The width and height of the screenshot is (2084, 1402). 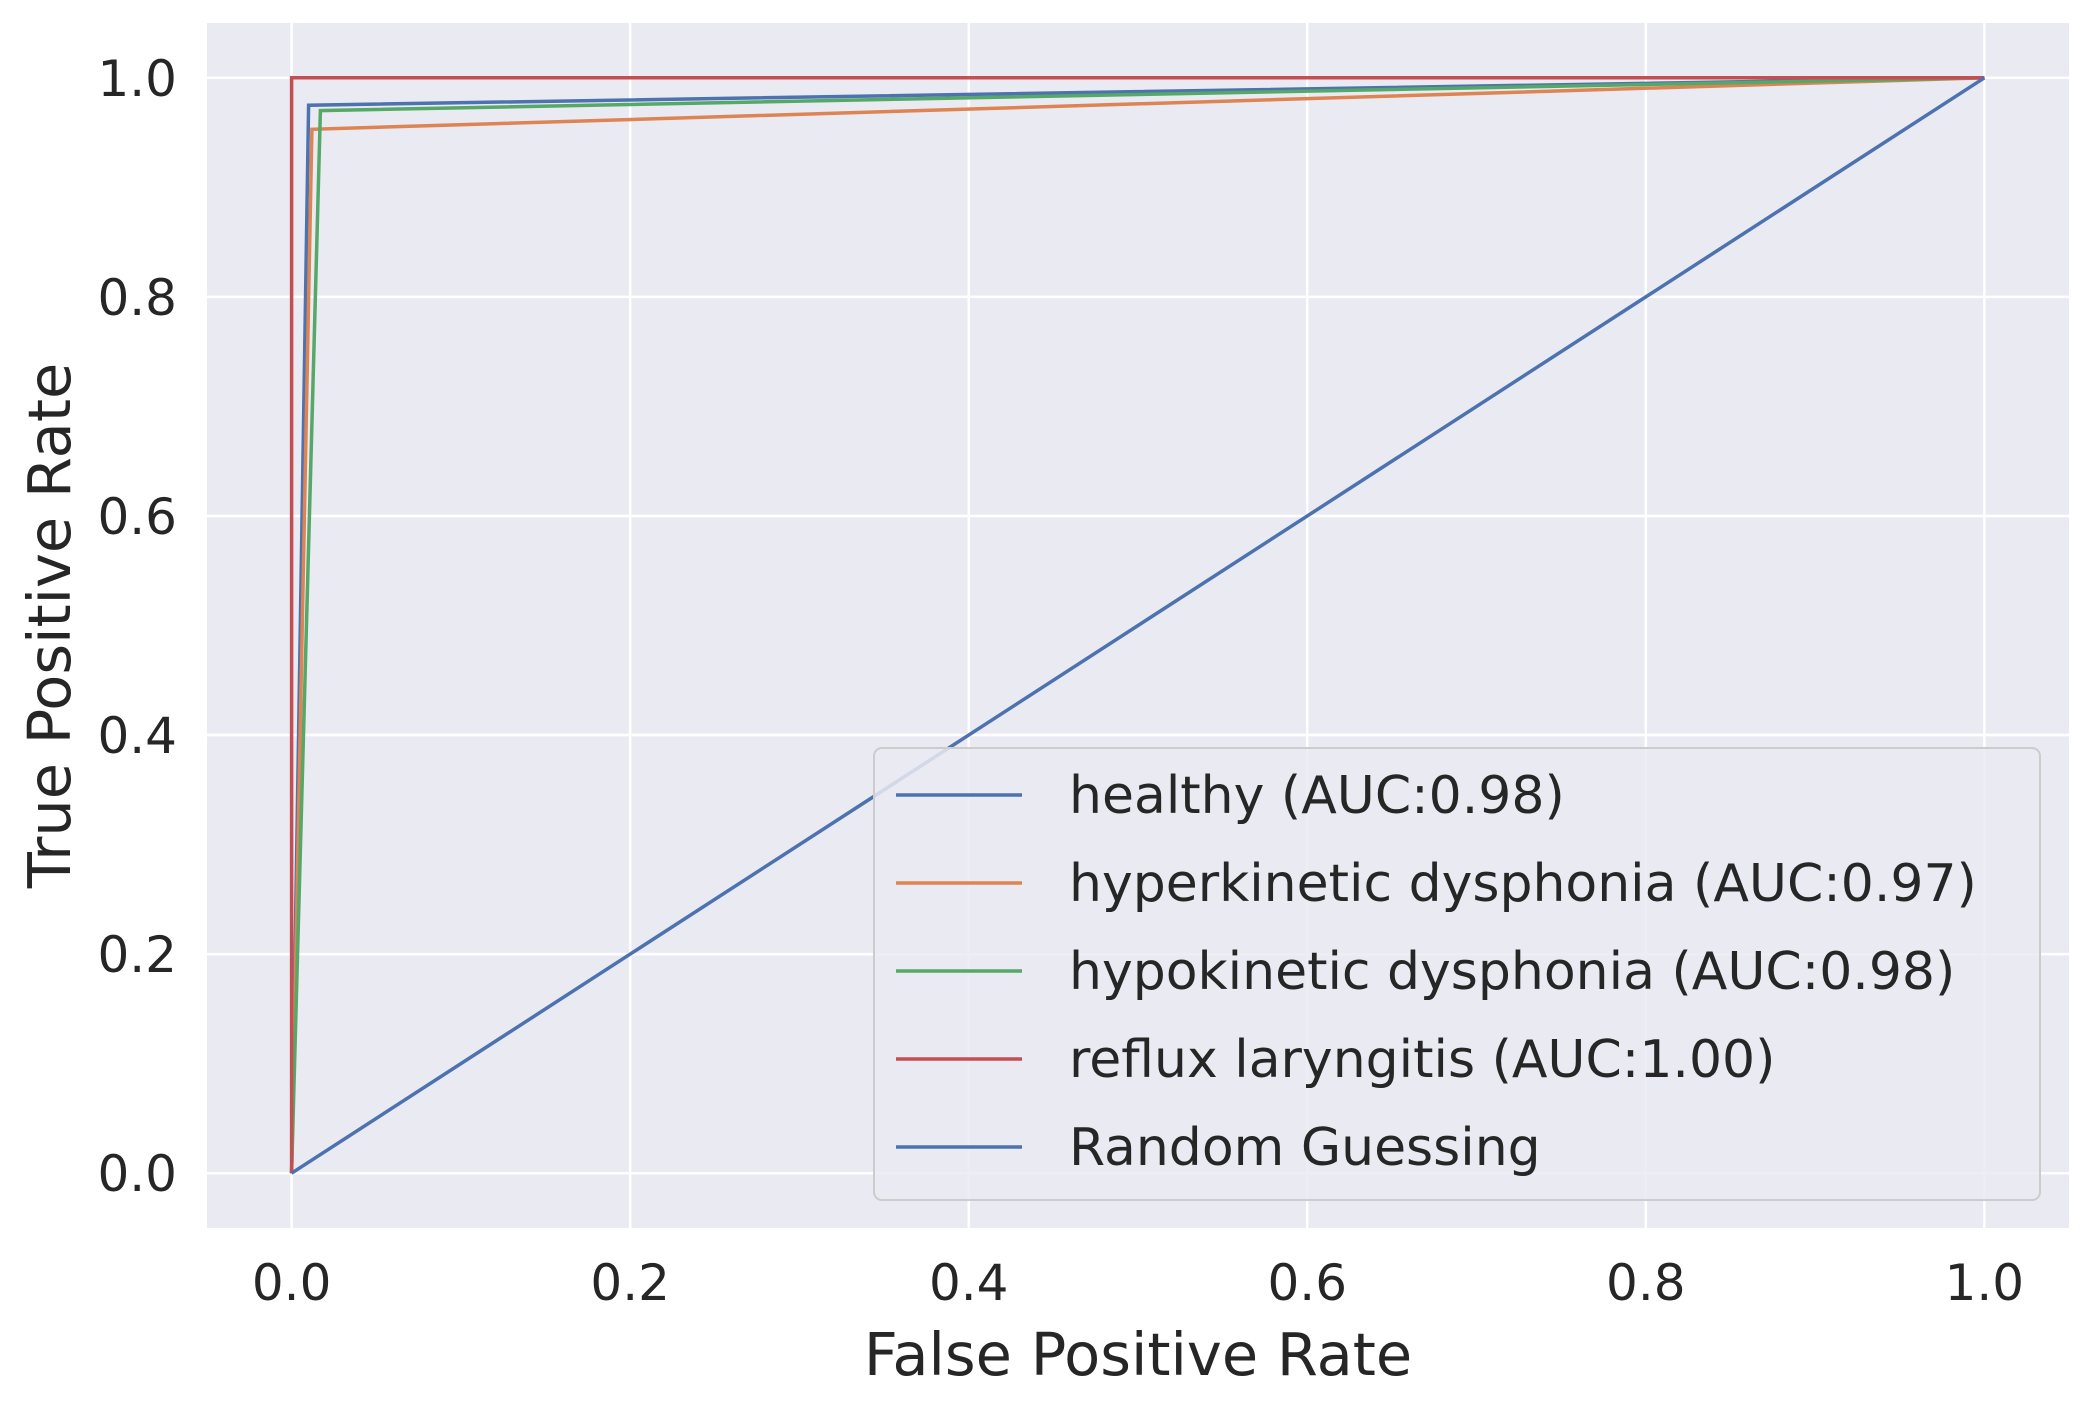 What do you see at coordinates (137, 298) in the screenshot?
I see `y-tick-label: 0.8` at bounding box center [137, 298].